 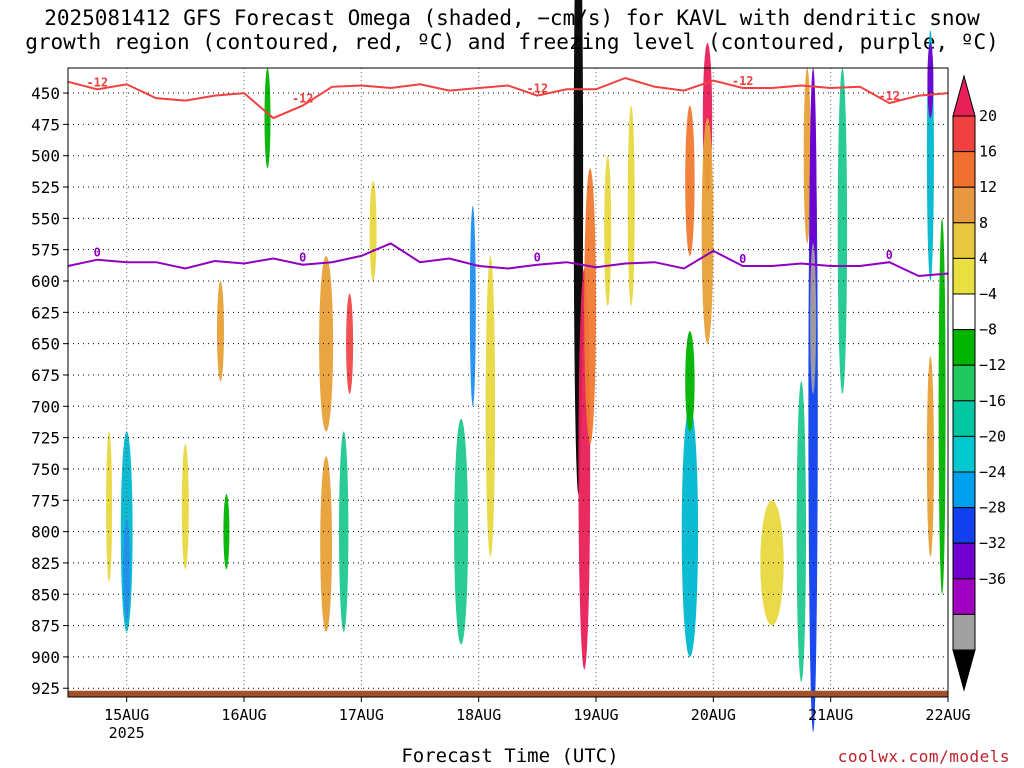 What do you see at coordinates (983, 223) in the screenshot?
I see `colorbar-label: 8` at bounding box center [983, 223].